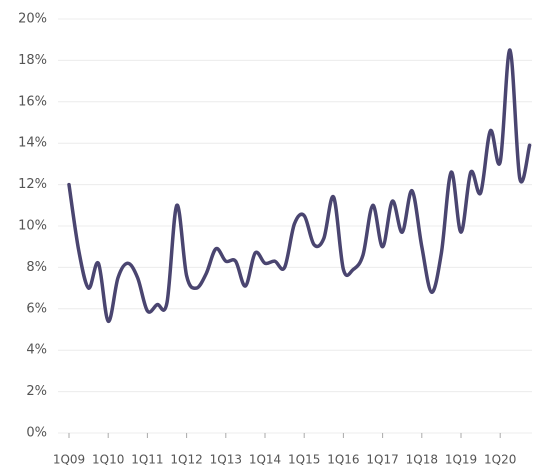 This screenshot has height=470, width=535. I want to click on y-tick-label: 12%, so click(32, 184).